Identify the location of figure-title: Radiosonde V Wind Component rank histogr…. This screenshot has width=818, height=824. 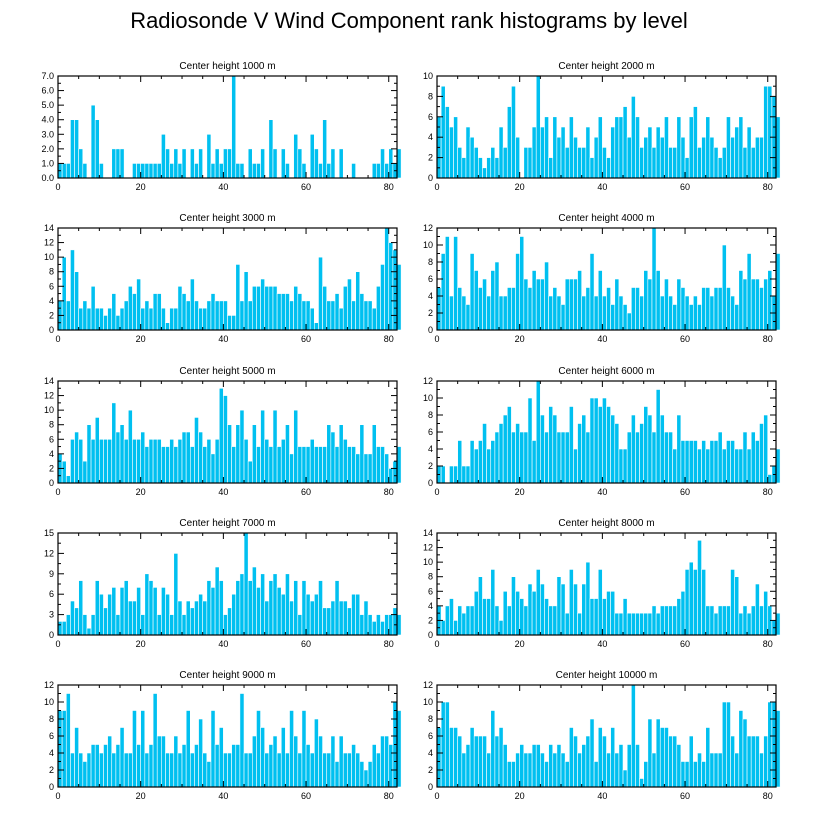
(409, 20).